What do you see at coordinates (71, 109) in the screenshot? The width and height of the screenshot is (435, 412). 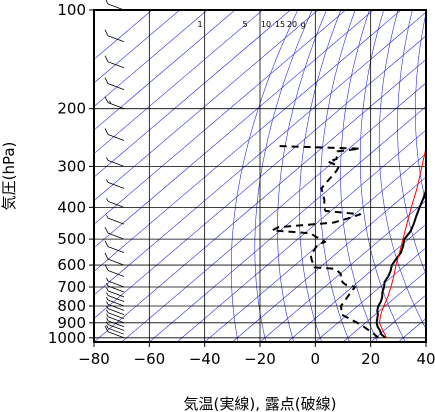 I see `y-tick-label: 200` at bounding box center [71, 109].